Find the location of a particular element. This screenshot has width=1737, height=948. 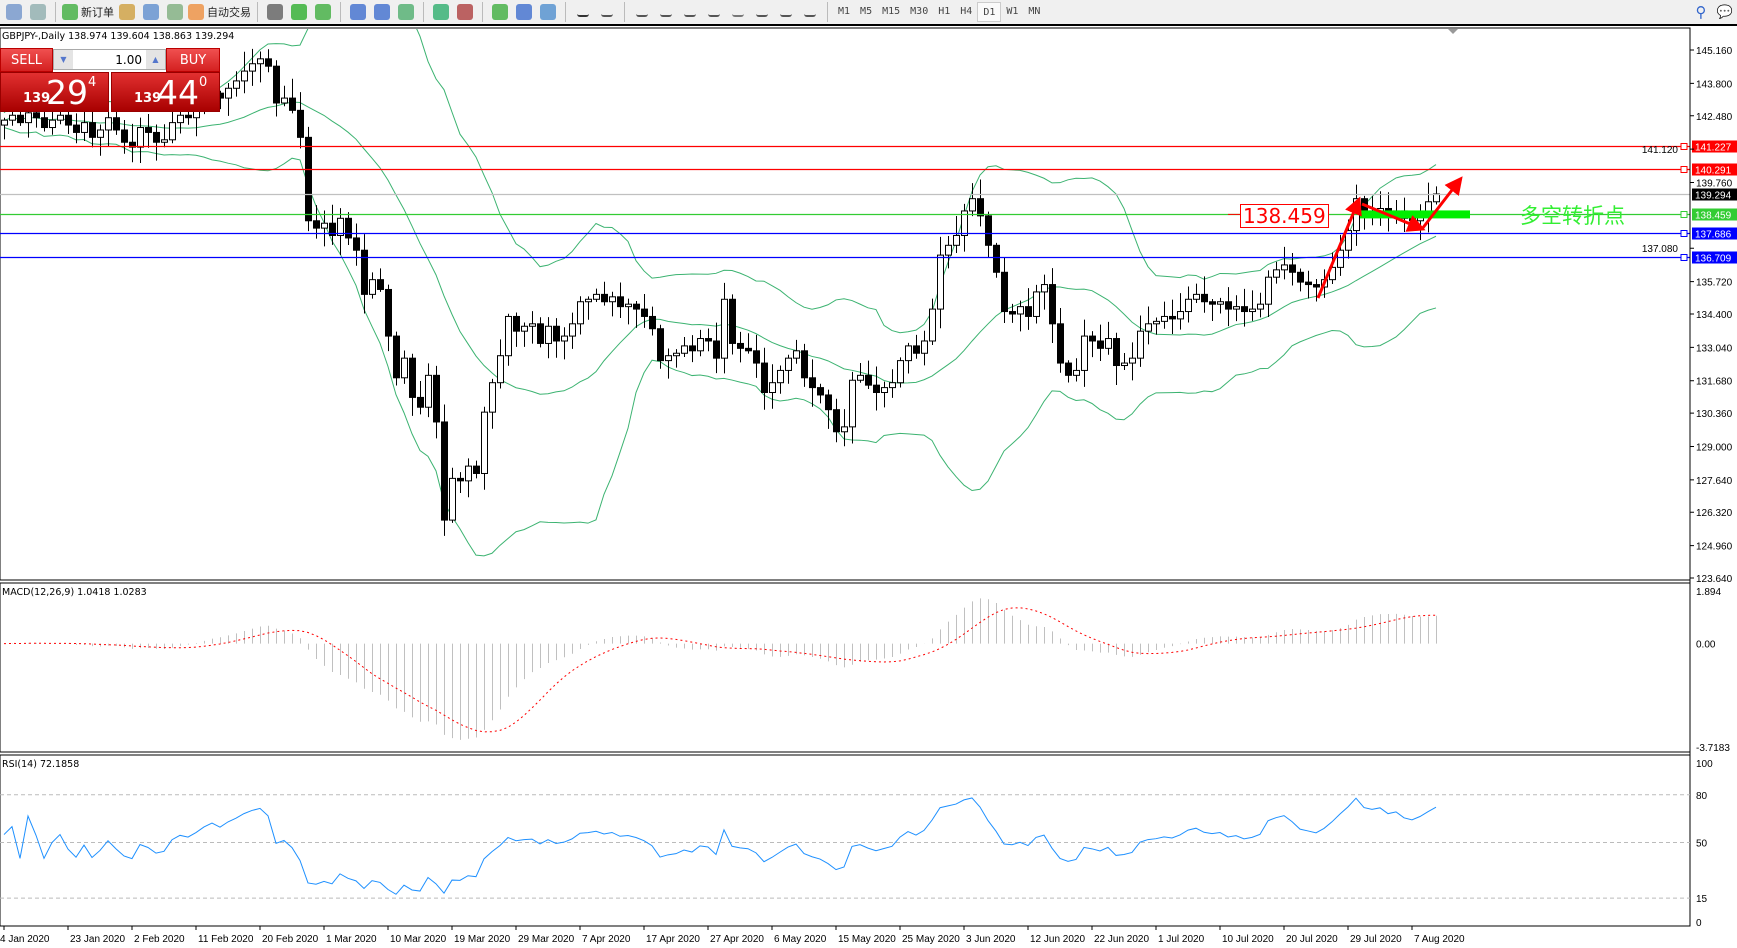

vertical-line-button is located at coordinates (642, 12).